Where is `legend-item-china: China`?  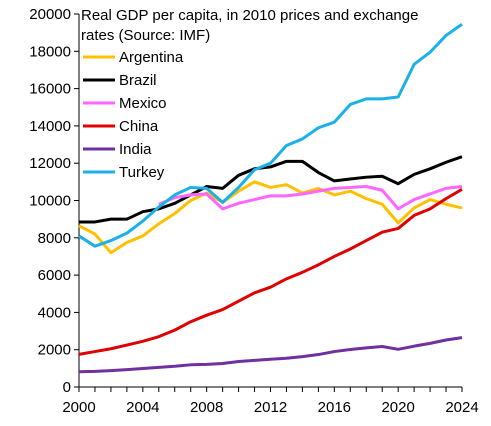 legend-item-china: China is located at coordinates (121, 126).